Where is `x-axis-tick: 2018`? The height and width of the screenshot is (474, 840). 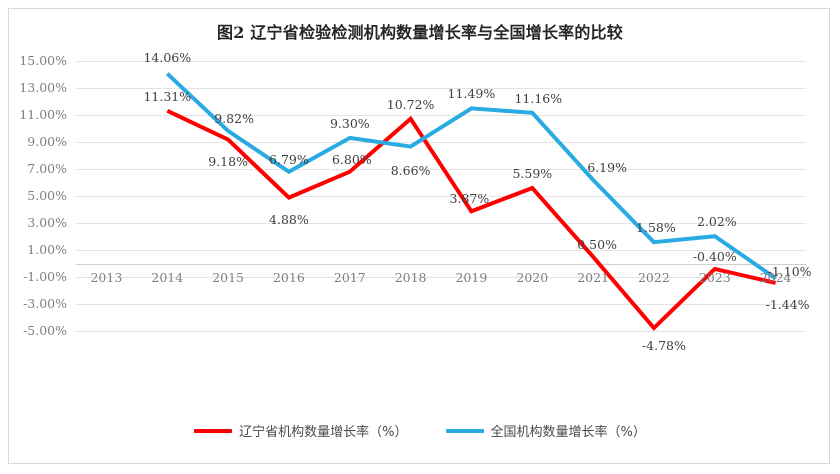 x-axis-tick: 2018 is located at coordinates (410, 277).